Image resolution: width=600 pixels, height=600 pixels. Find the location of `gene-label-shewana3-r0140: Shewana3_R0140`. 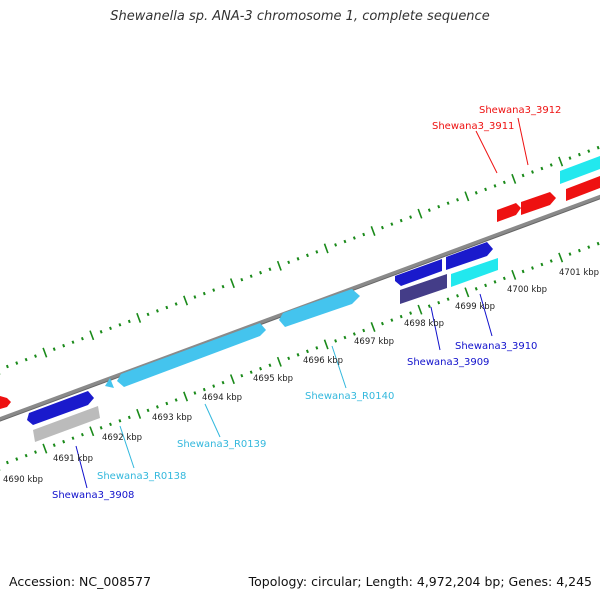

gene-label-shewana3-r0140: Shewana3_R0140 is located at coordinates (349, 396).